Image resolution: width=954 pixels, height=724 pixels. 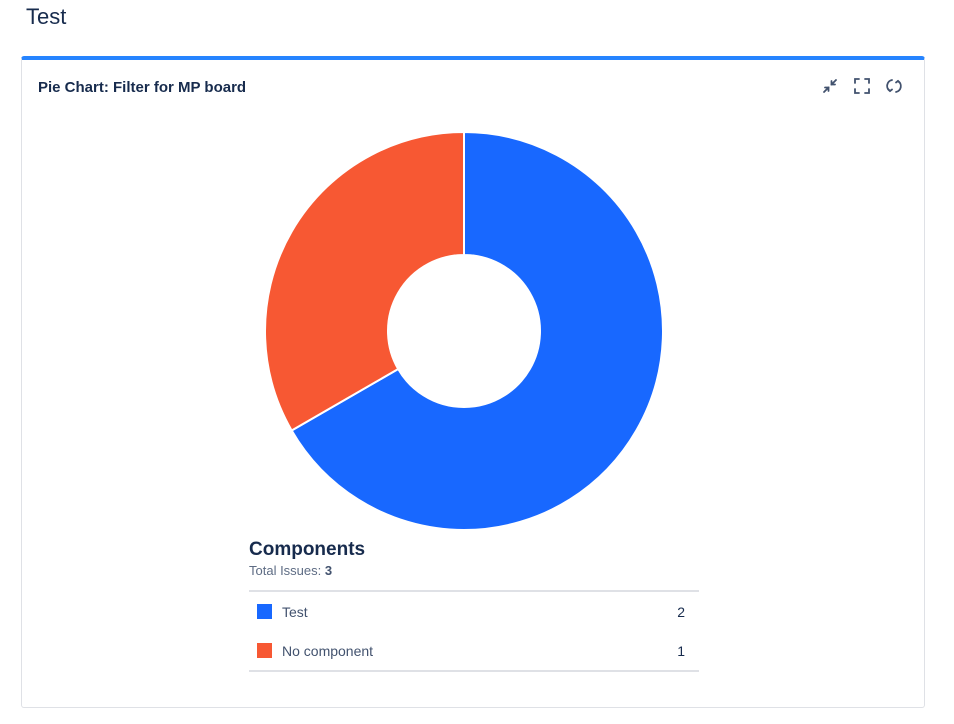 What do you see at coordinates (474, 611) in the screenshot?
I see `legend-row-test: Test 2` at bounding box center [474, 611].